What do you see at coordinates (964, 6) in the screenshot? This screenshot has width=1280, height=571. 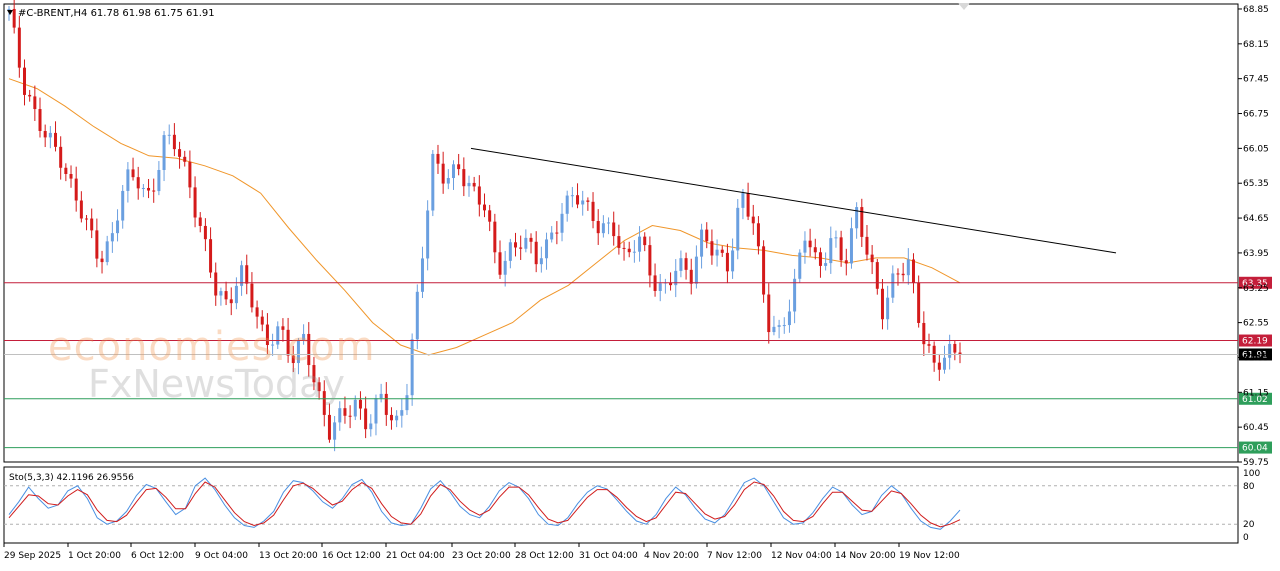 I see `chart-shift-icon` at bounding box center [964, 6].